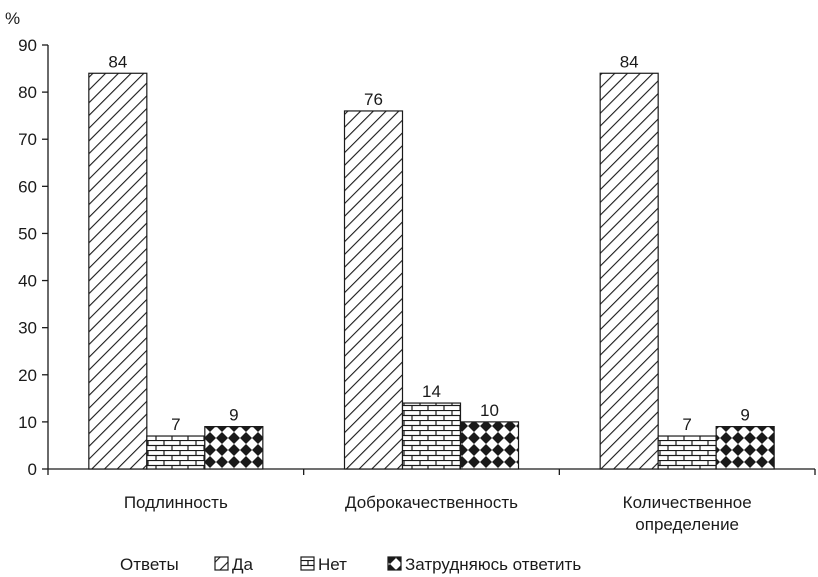 This screenshot has width=818, height=577. I want to click on bar-value-label: 10, so click(489, 410).